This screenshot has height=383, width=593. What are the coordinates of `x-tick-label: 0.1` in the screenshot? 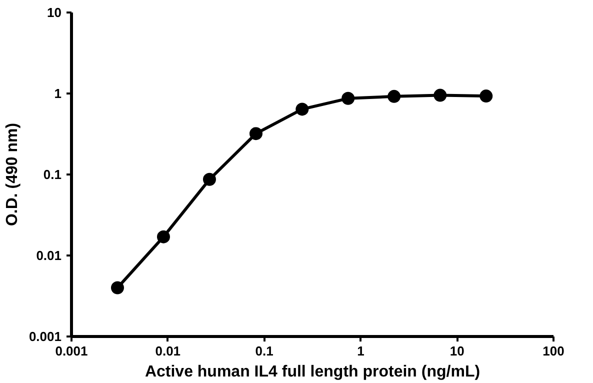 It's located at (264, 351).